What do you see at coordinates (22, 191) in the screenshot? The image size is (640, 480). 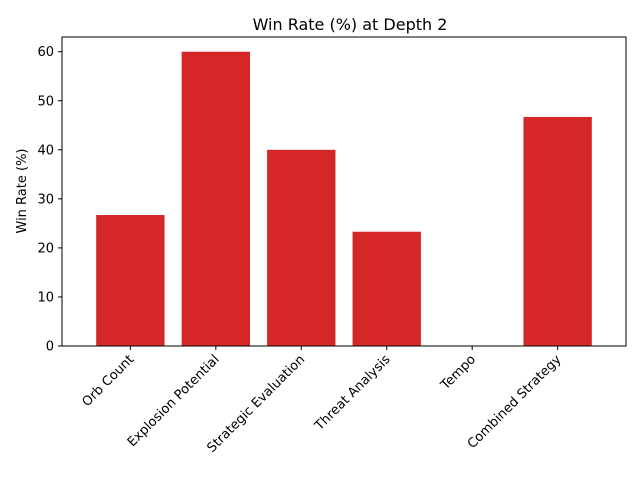 I see `y-axis-label: Win Rate (%)` at bounding box center [22, 191].